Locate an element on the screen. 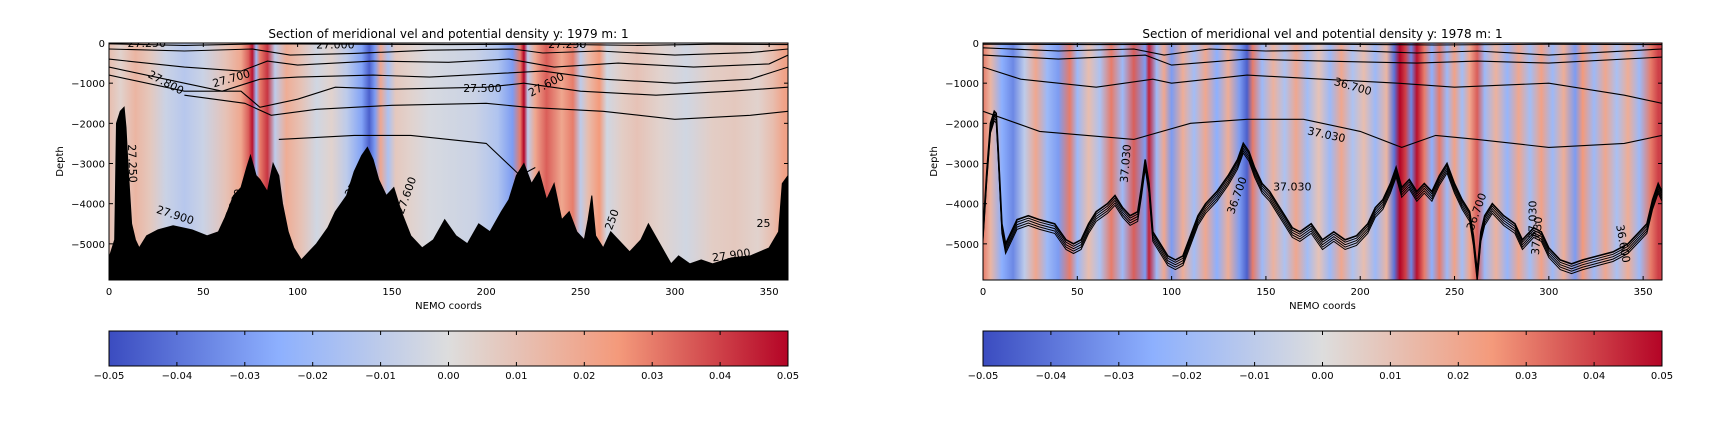 The width and height of the screenshot is (1728, 432). contour-label: 27.000 is located at coordinates (335, 44).